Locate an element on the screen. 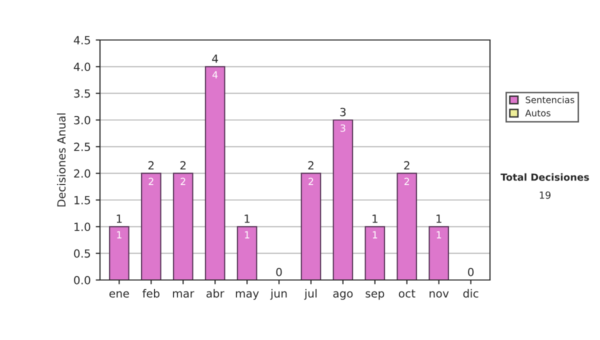  legend-label: Sentencias is located at coordinates (550, 100).